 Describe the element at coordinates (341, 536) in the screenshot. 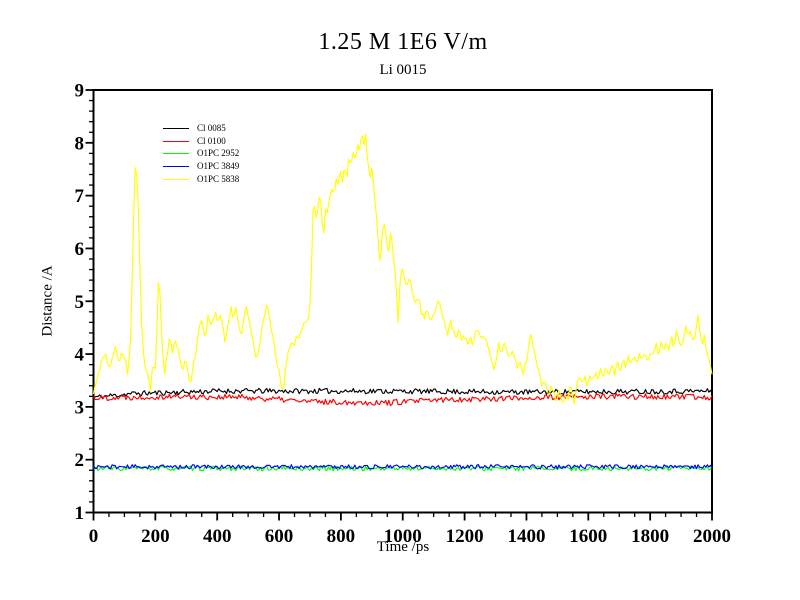

I see `x-tick-label: 800` at that location.